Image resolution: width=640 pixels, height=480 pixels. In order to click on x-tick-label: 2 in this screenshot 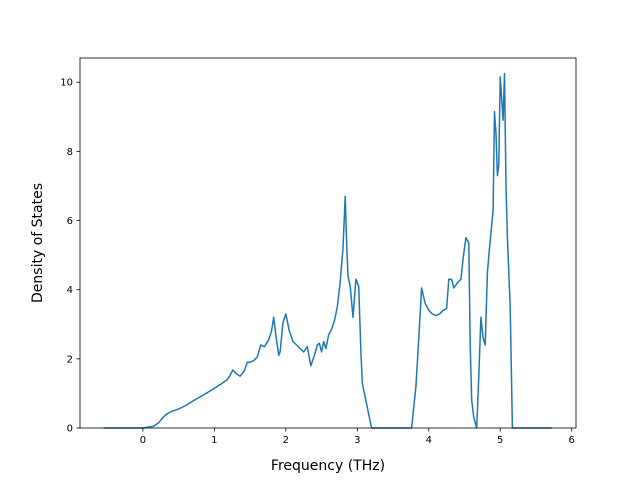, I will do `click(286, 440)`.